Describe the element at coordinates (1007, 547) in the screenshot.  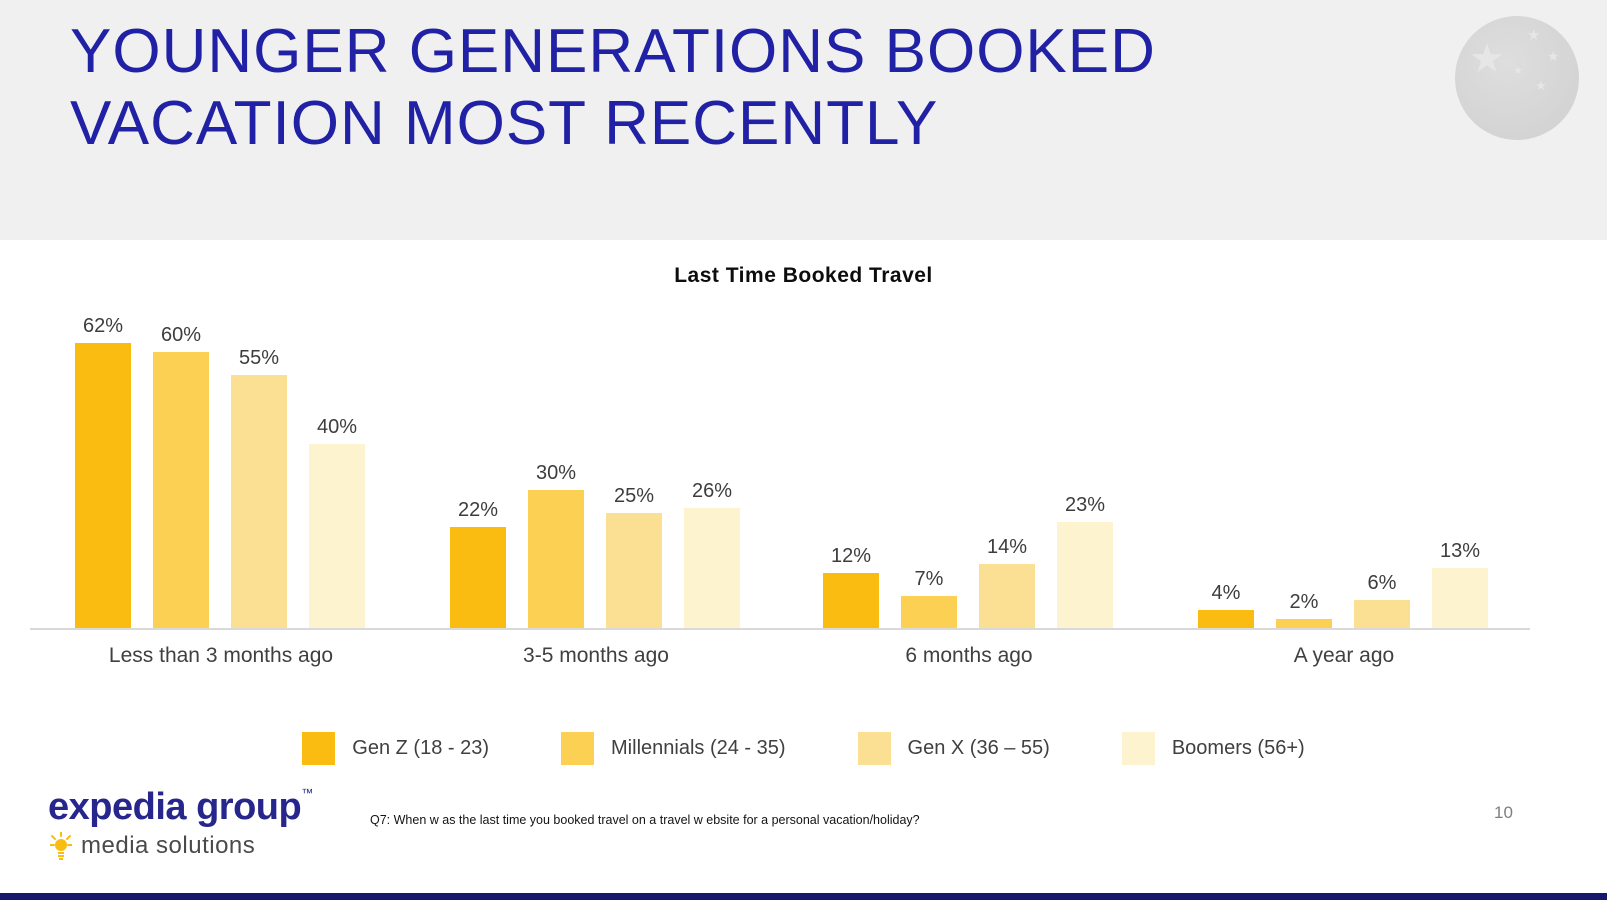
I see `bar-value-label: 14%` at that location.